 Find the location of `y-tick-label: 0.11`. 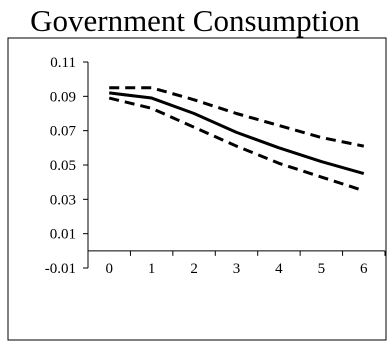

y-tick-label: 0.11 is located at coordinates (63, 63).